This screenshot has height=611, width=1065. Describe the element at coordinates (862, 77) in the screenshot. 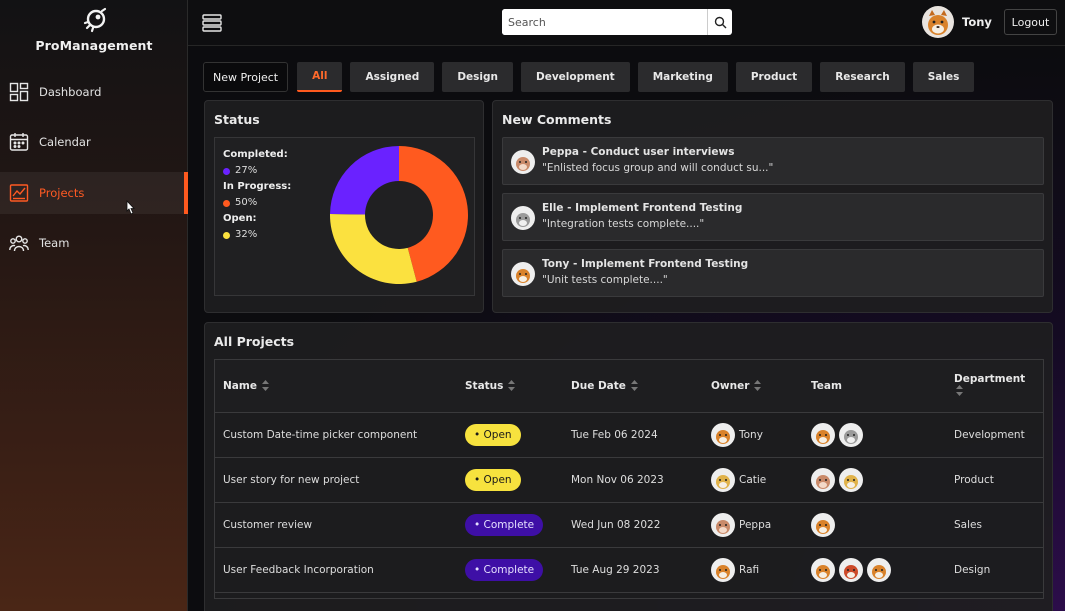

I see `tab-research: Research` at that location.